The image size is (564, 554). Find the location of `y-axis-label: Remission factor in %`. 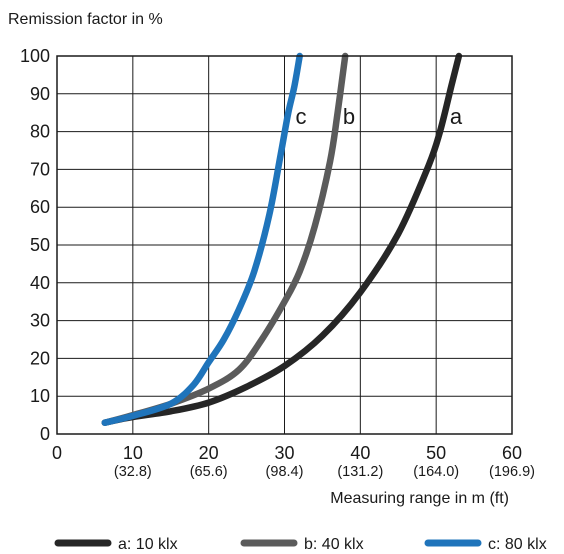

y-axis-label: Remission factor in % is located at coordinates (85, 19).